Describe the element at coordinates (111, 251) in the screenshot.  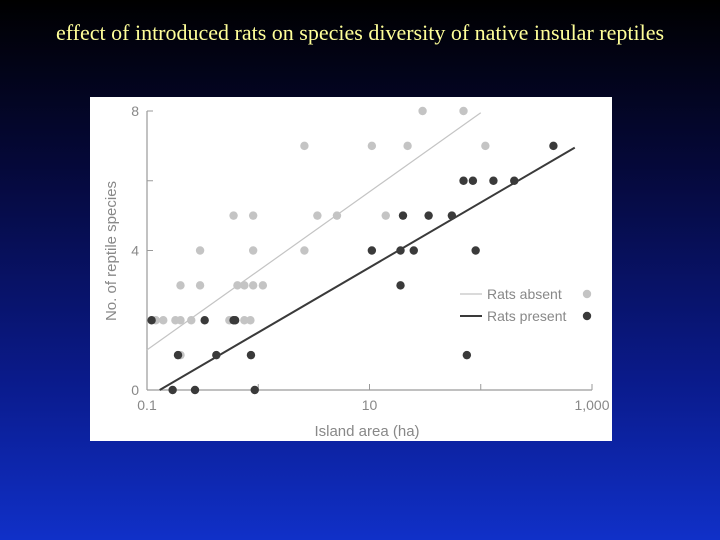
I see `y-axis-label: No. of reptile species` at that location.